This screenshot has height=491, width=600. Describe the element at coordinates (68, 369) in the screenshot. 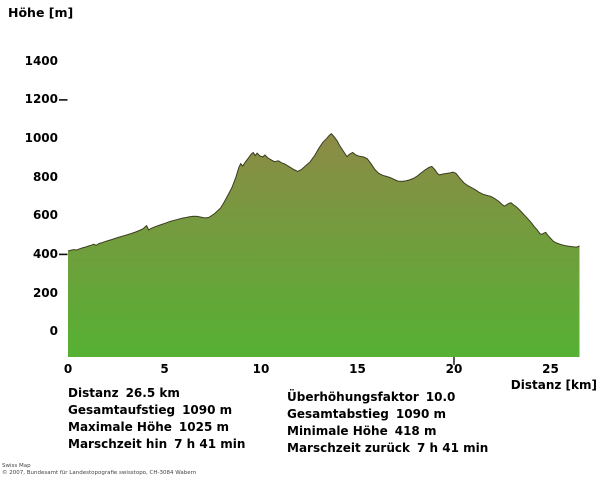

I see `x-tick-label: 0` at that location.